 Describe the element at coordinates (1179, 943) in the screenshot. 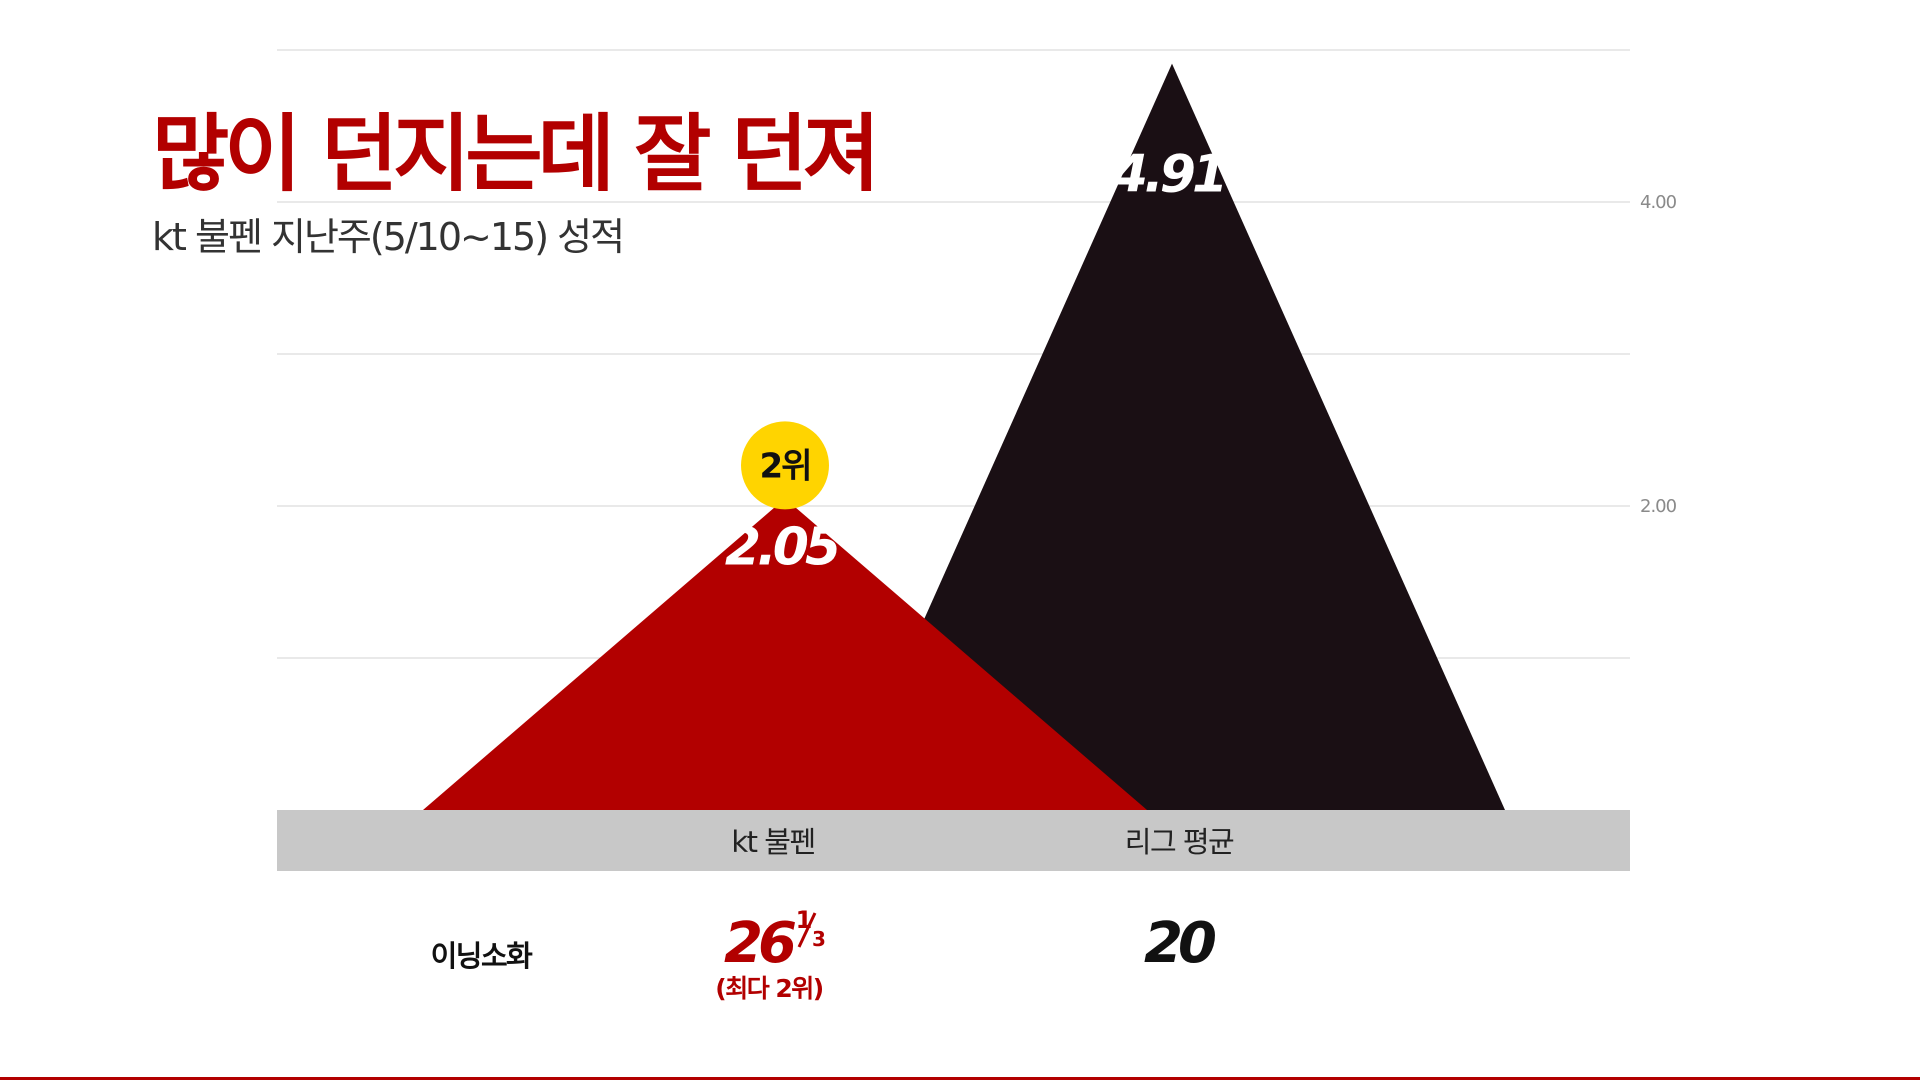

I see `innings-value-league: 20` at that location.